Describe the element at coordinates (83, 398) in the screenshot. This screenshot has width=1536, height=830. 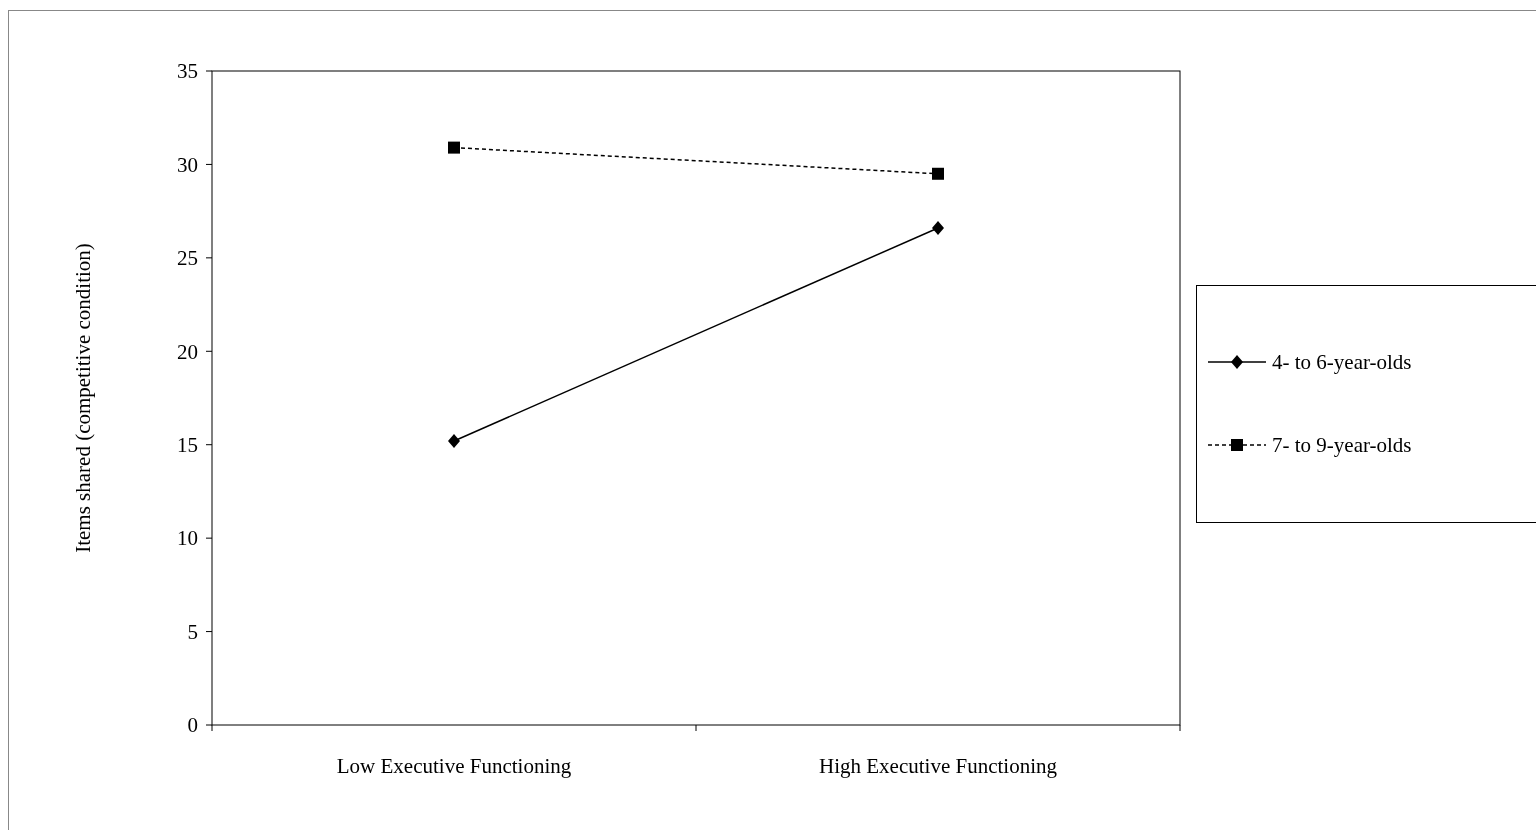
I see `y-axis-title: Items shared (competitive condition)` at that location.